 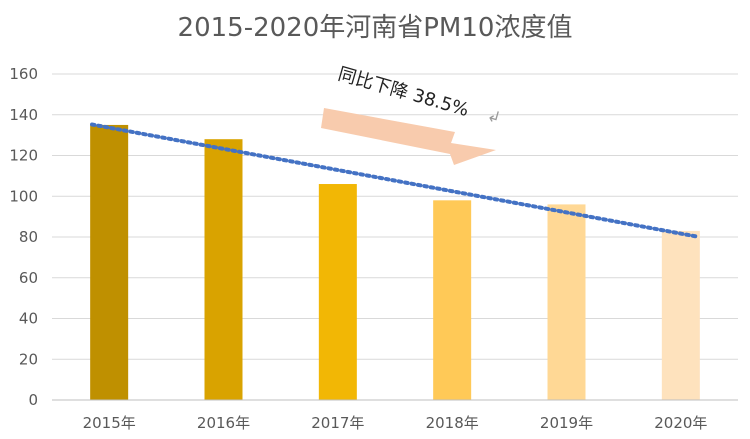 What do you see at coordinates (23, 156) in the screenshot?
I see `y-tick-label-6: 120` at bounding box center [23, 156].